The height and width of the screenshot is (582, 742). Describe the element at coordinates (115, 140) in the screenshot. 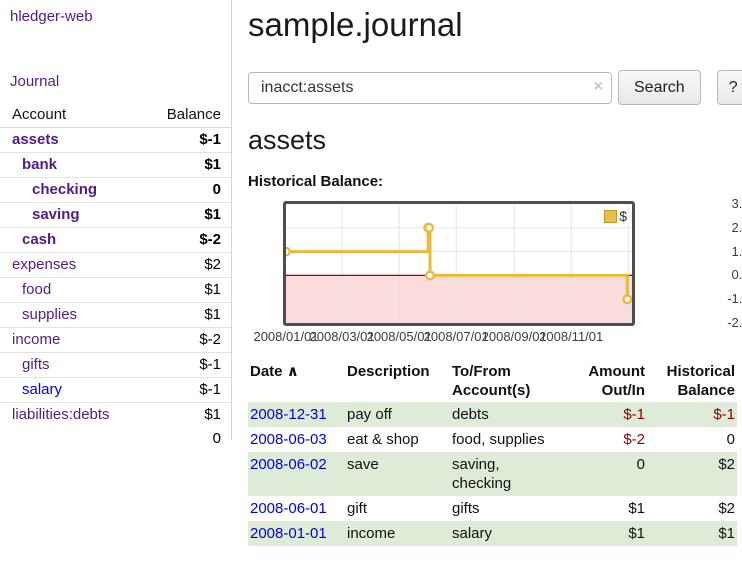

I see `account-row: assets $-1` at that location.